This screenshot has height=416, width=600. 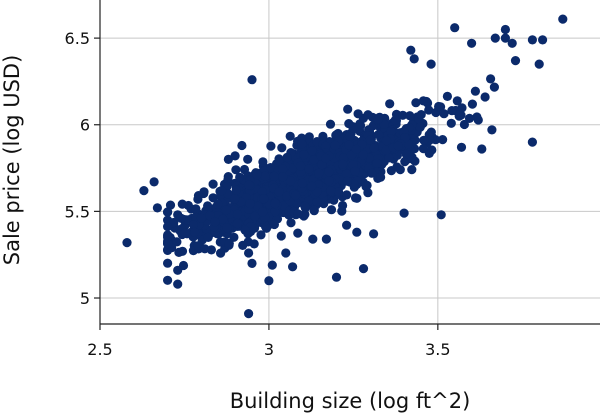 I want to click on x-tick-label: 3.5, so click(x=437, y=349).